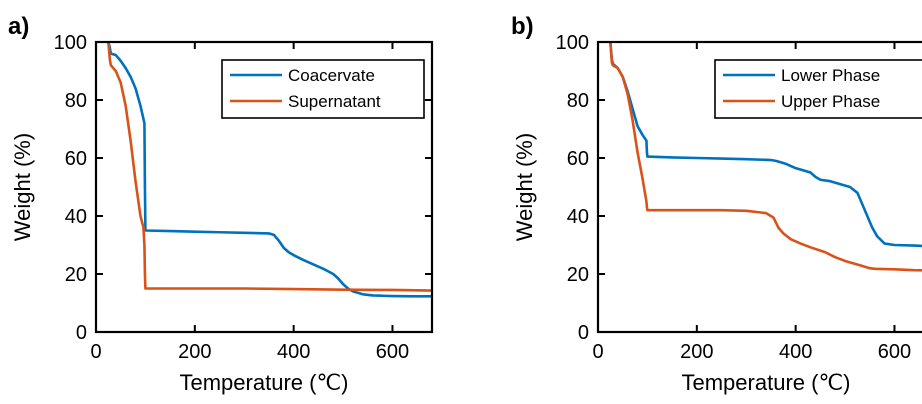 Image resolution: width=922 pixels, height=404 pixels. Describe the element at coordinates (18, 26) in the screenshot. I see `panel-letter: a)` at that location.